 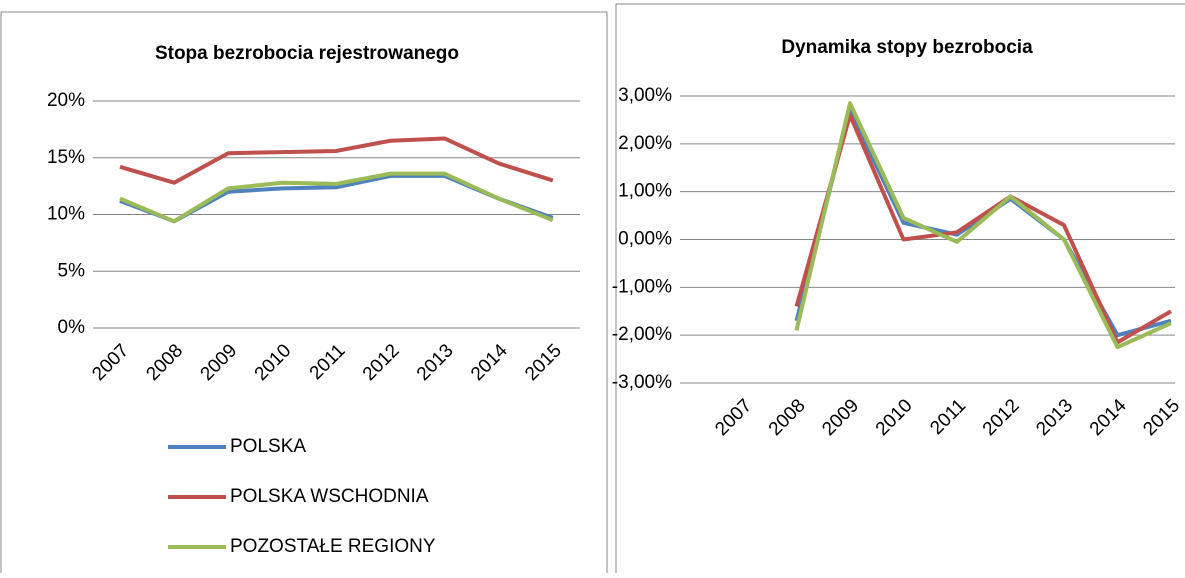 What do you see at coordinates (645, 143) in the screenshot?
I see `y-tick-label: 2,00%` at bounding box center [645, 143].